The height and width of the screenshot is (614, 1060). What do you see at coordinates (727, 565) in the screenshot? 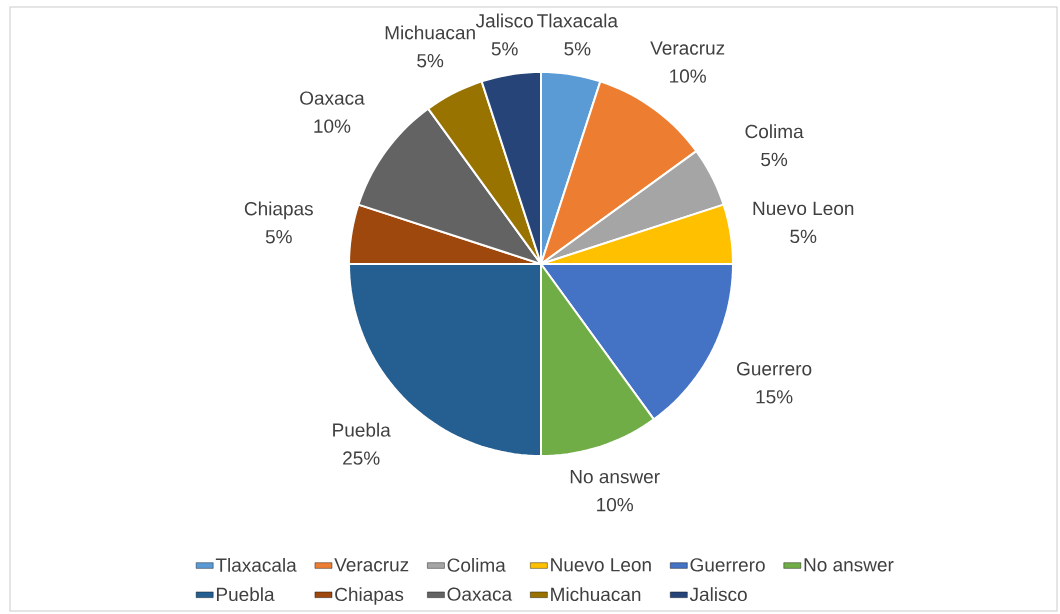
I see `legend-label: Guerrero` at bounding box center [727, 565].